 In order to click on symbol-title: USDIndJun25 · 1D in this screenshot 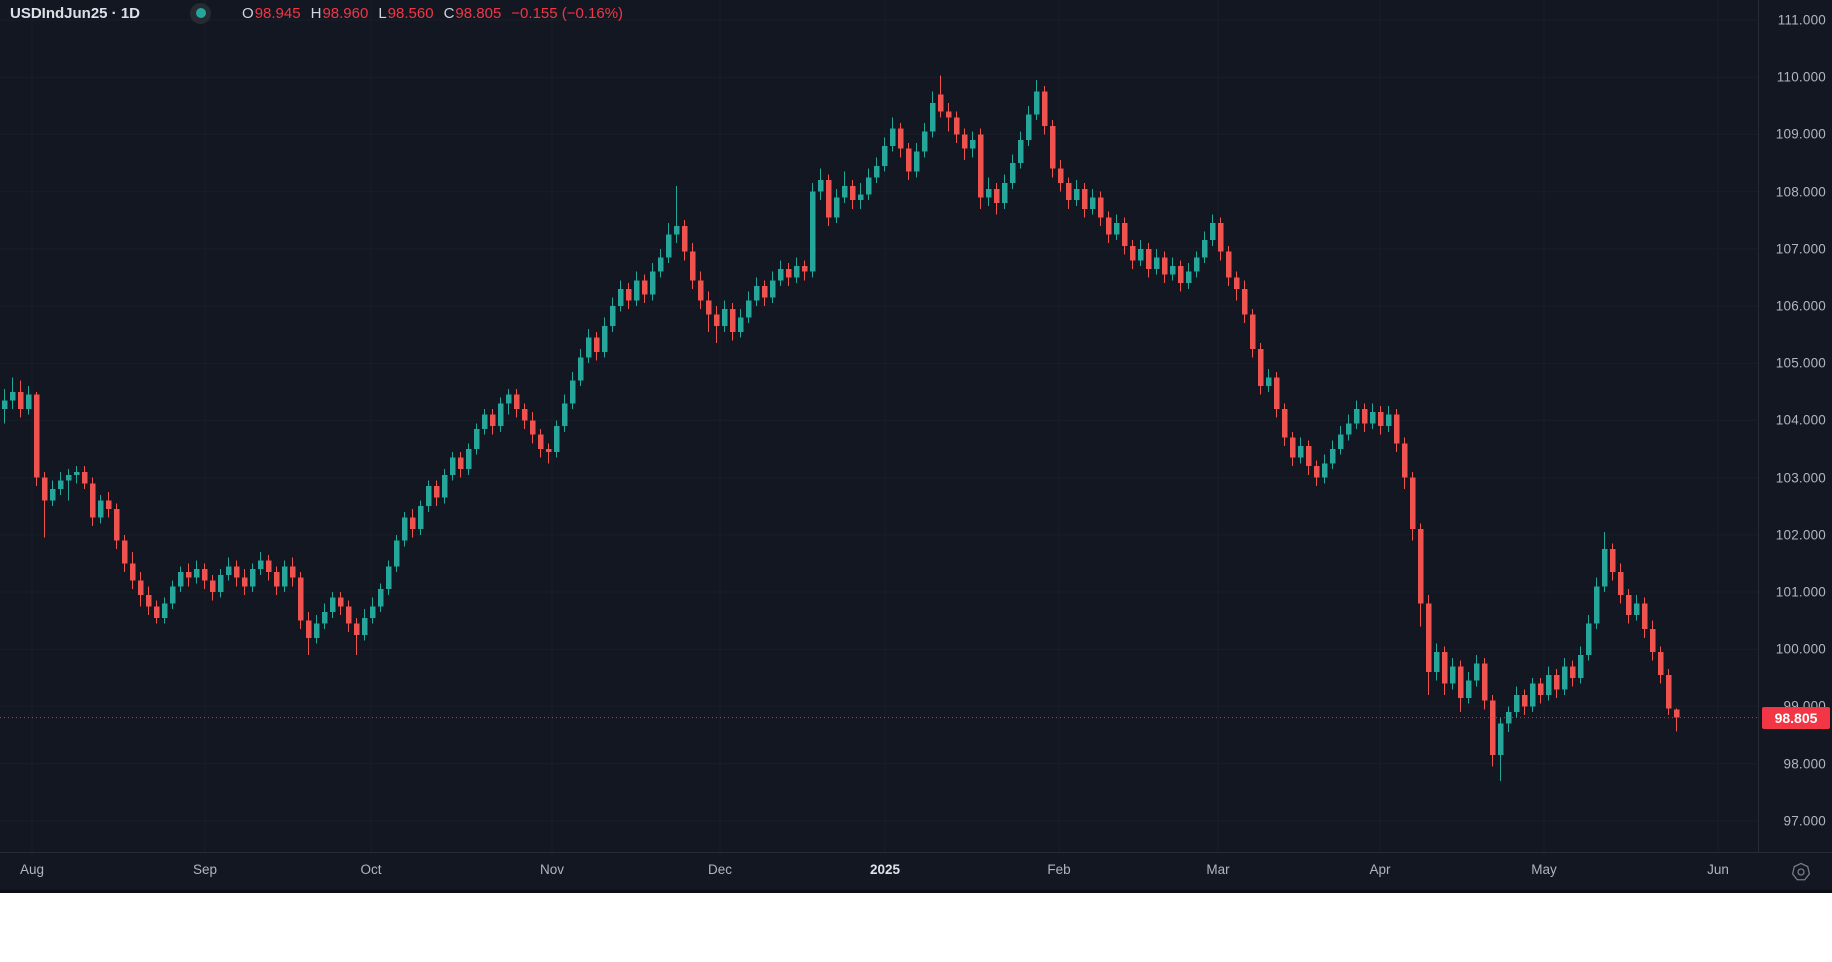, I will do `click(75, 13)`.